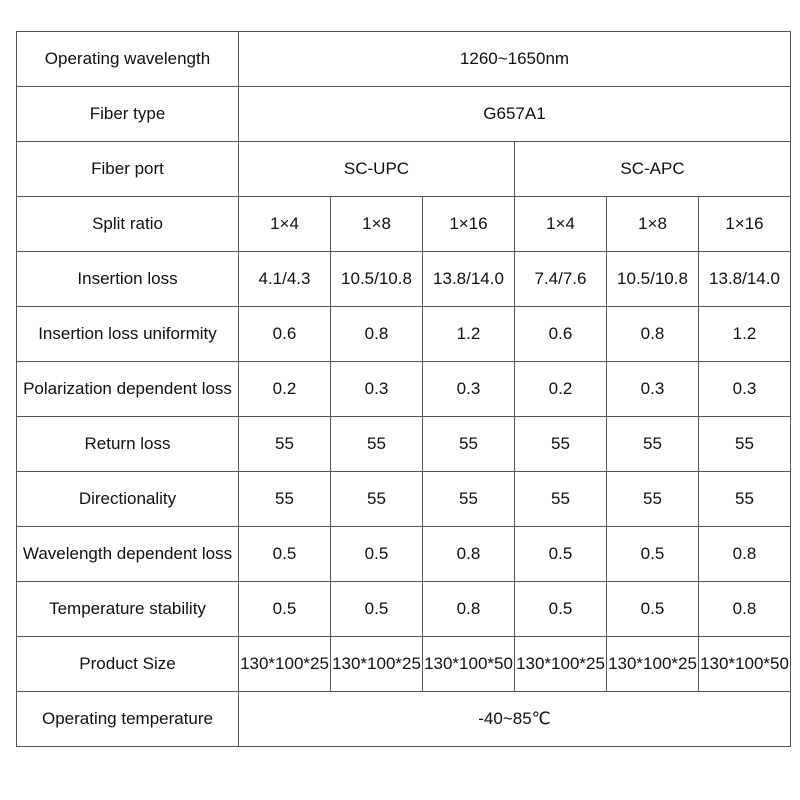  Describe the element at coordinates (127, 389) in the screenshot. I see `label-polarization-dependent-loss: Polarization dependent loss` at that location.